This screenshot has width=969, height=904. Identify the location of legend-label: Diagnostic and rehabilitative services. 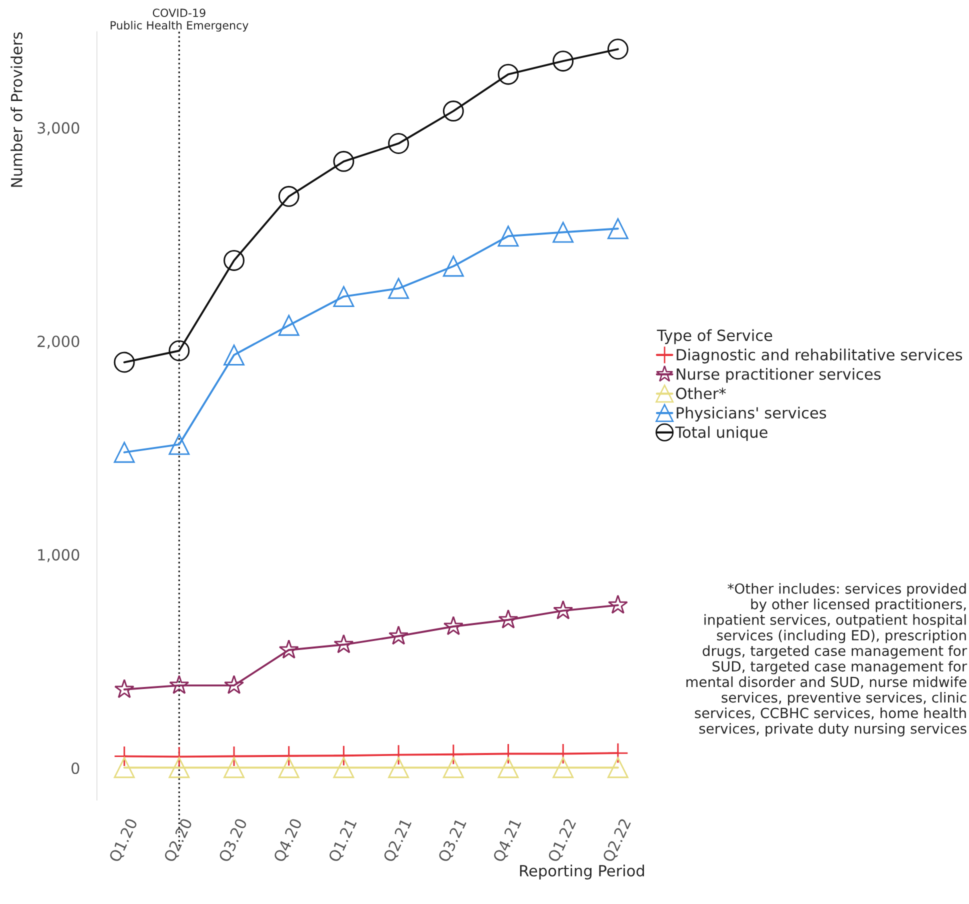
(819, 356).